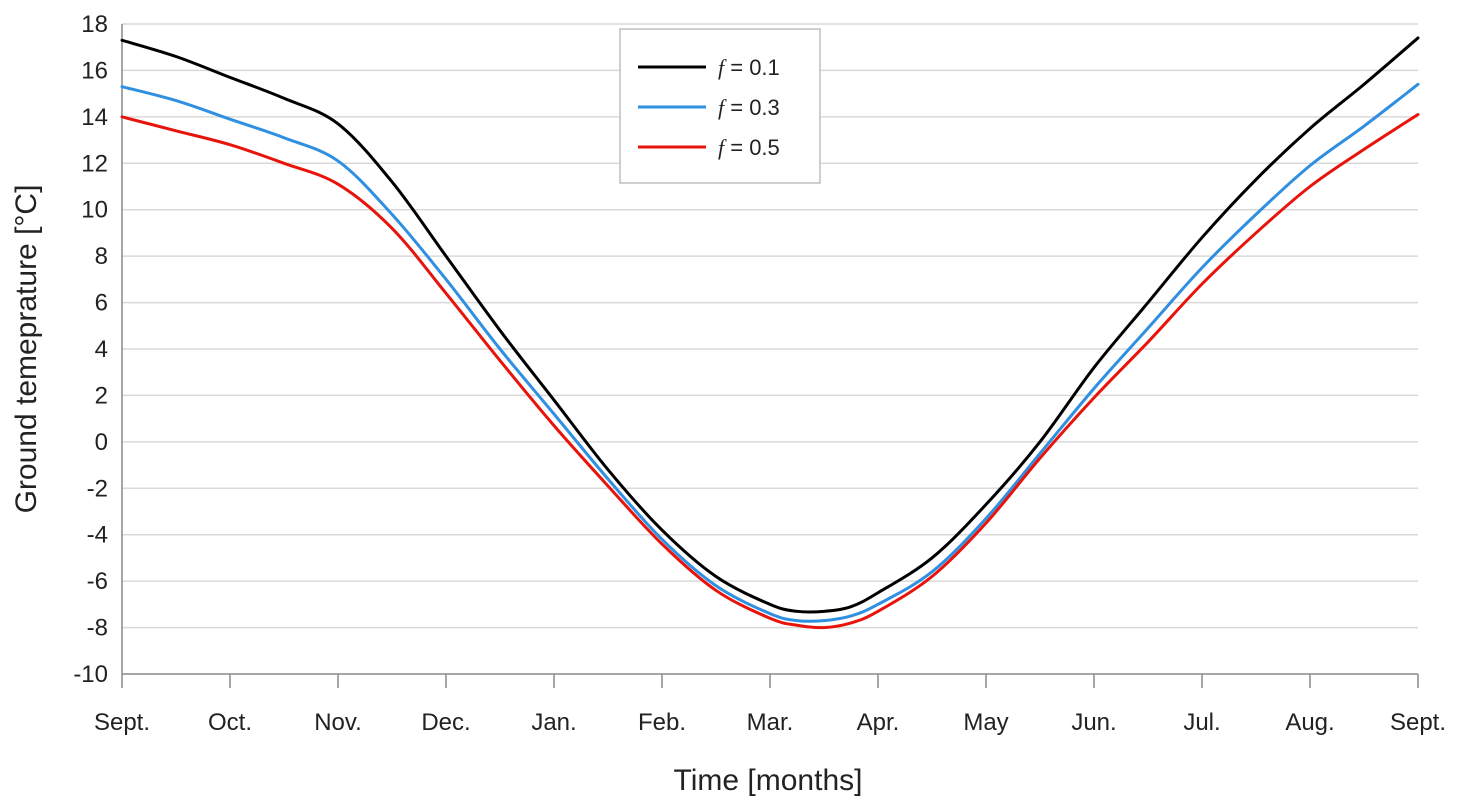  What do you see at coordinates (878, 722) in the screenshot?
I see `x-tick-label: Apr.` at bounding box center [878, 722].